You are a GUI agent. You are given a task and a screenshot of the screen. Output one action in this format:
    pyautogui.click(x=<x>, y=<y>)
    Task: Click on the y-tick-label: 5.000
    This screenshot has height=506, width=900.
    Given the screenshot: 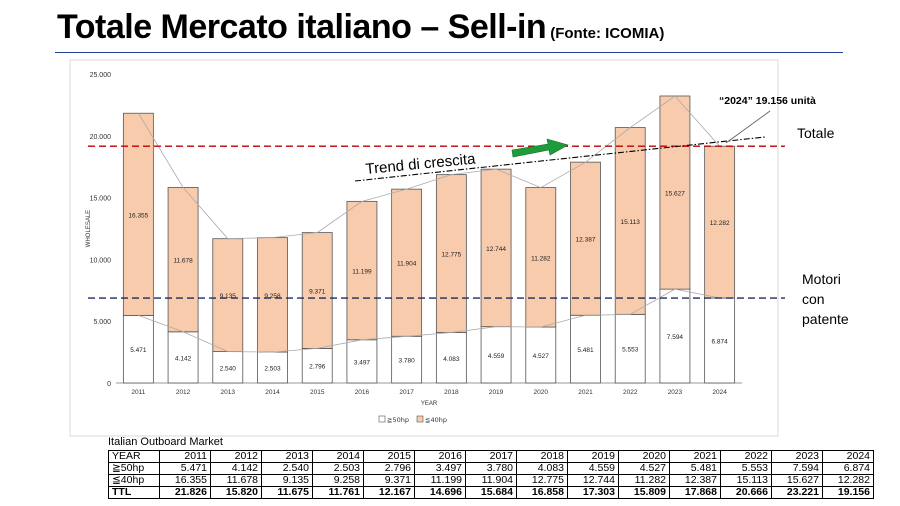 What is the action you would take?
    pyautogui.click(x=102, y=322)
    